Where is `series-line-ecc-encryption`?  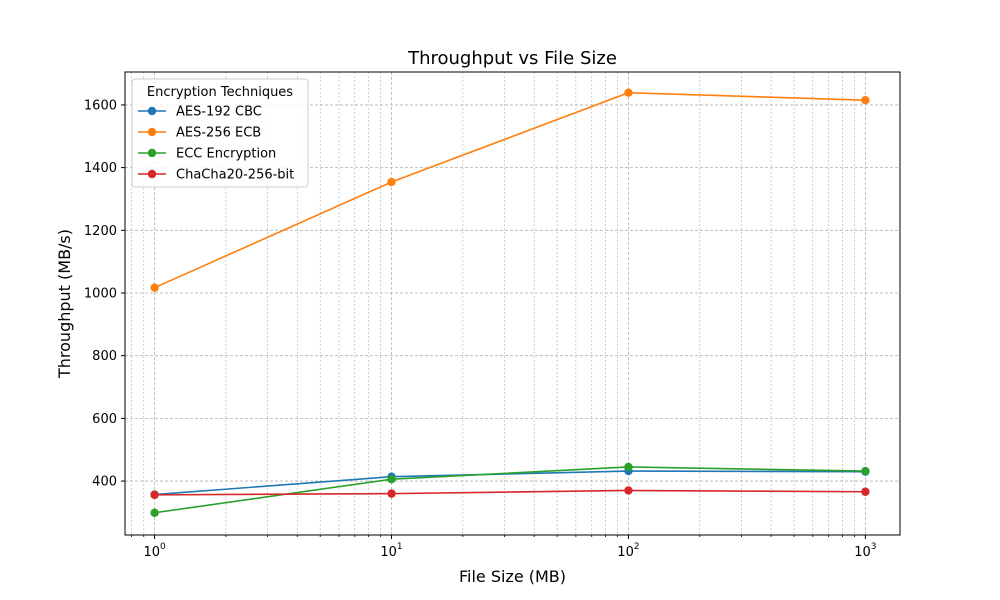
series-line-ecc-encryption is located at coordinates (510, 490).